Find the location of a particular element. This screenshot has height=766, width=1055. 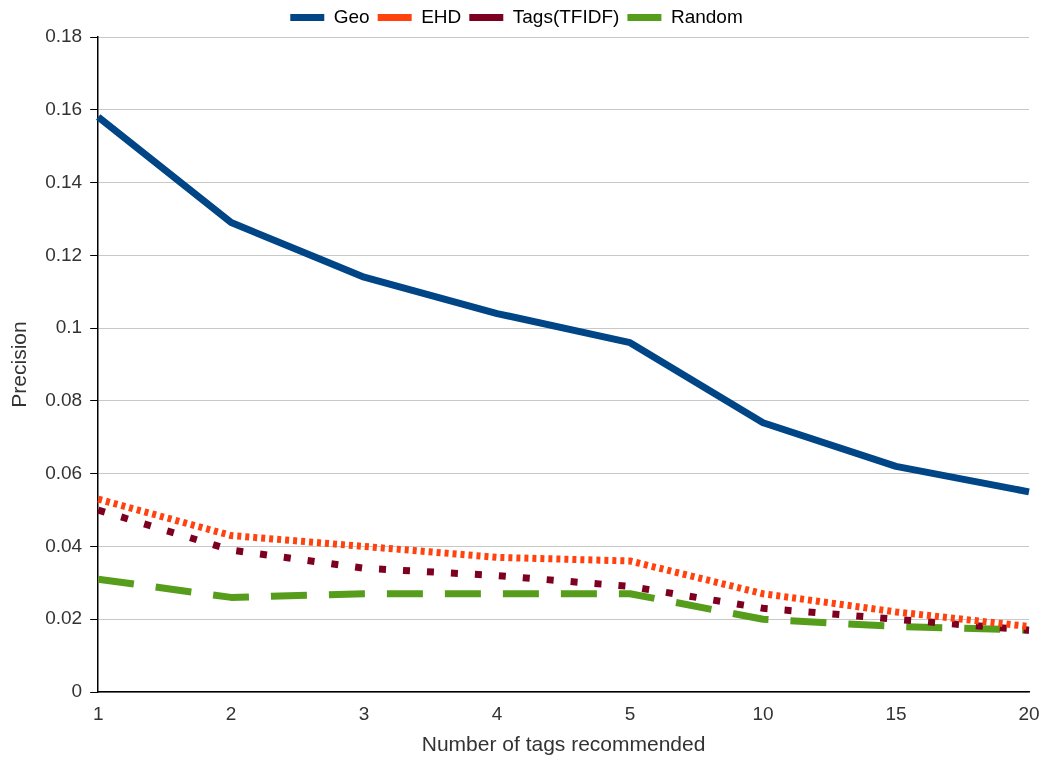

x-axis-title: Number of tags recommended is located at coordinates (563, 744).